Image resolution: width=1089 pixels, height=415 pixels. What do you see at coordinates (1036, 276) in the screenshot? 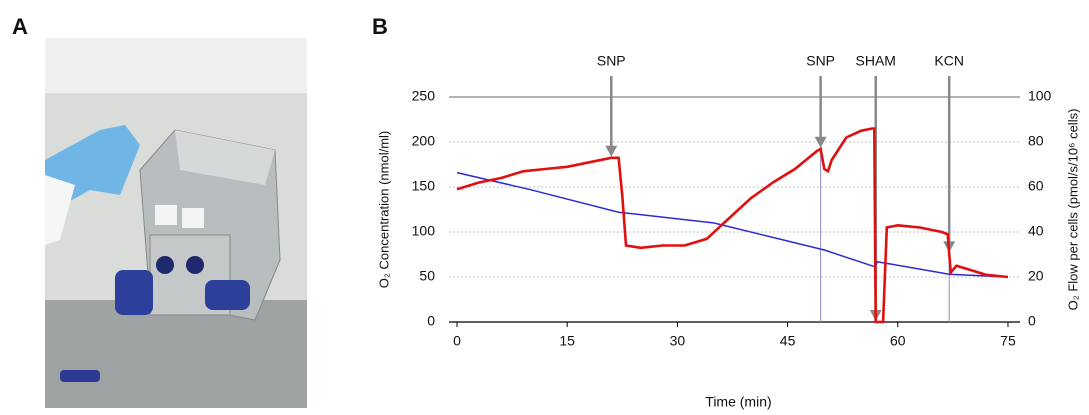
I see `y2-tick-label: 20` at bounding box center [1036, 276].